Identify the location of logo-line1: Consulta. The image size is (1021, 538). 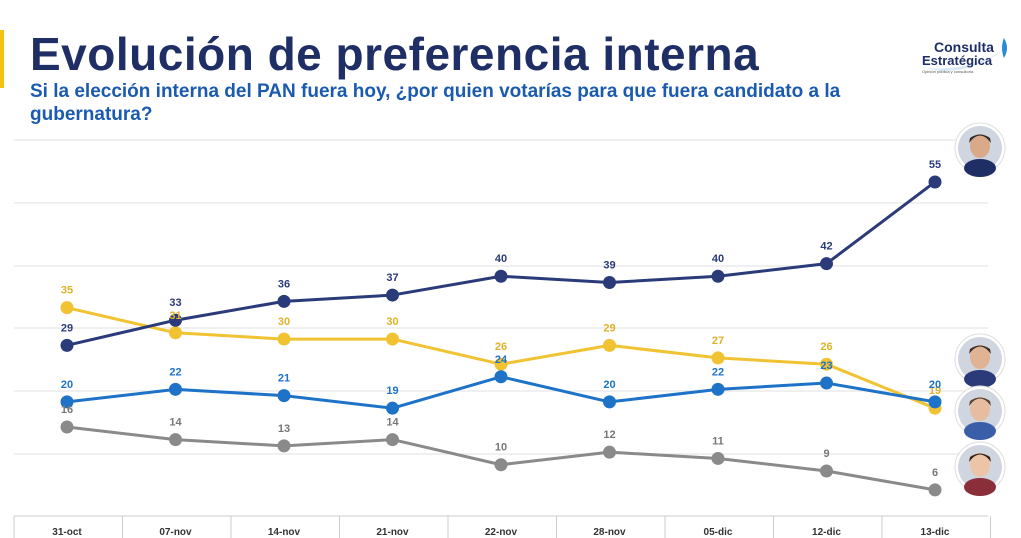
(964, 47).